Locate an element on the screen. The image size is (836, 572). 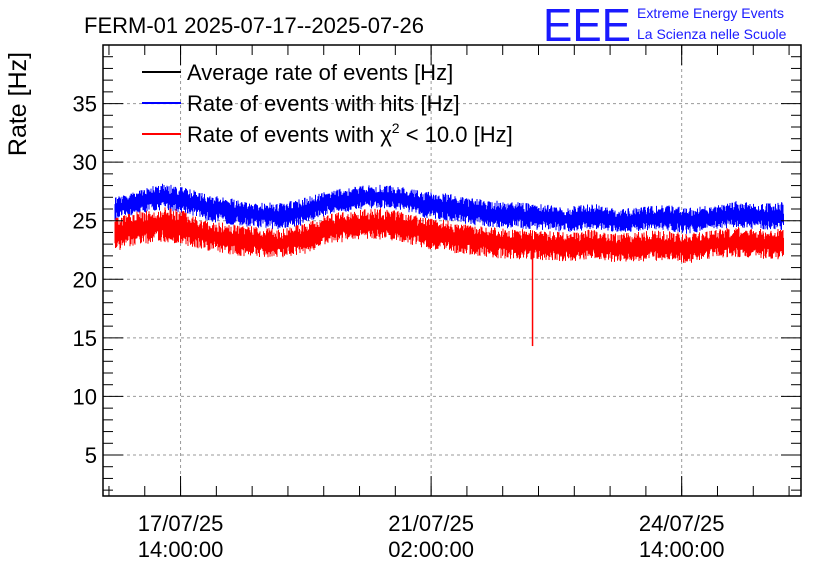
logo-line-1: Extreme Energy Events is located at coordinates (710, 13).